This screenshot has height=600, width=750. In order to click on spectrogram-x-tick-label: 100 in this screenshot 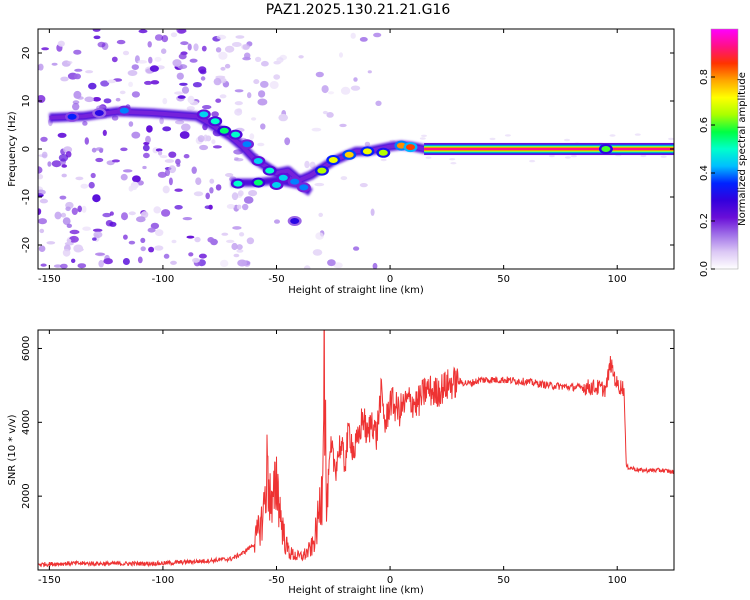, I will do `click(617, 279)`.